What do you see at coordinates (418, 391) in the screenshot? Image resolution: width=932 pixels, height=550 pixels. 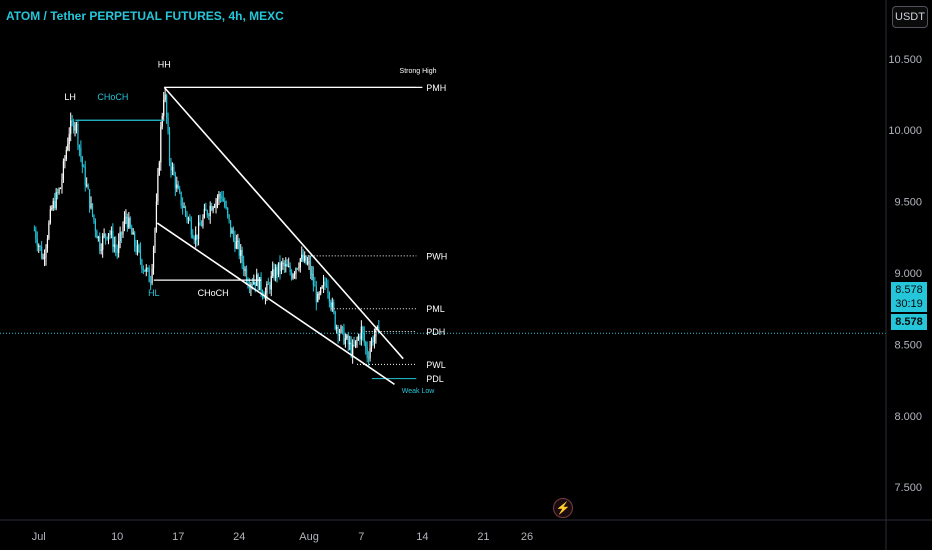 I see `annotation-label: Weak Low` at bounding box center [418, 391].